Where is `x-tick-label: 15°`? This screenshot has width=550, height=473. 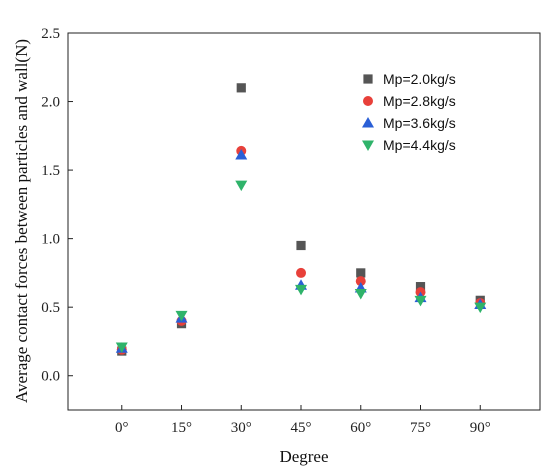 x-tick-label: 15° is located at coordinates (181, 428).